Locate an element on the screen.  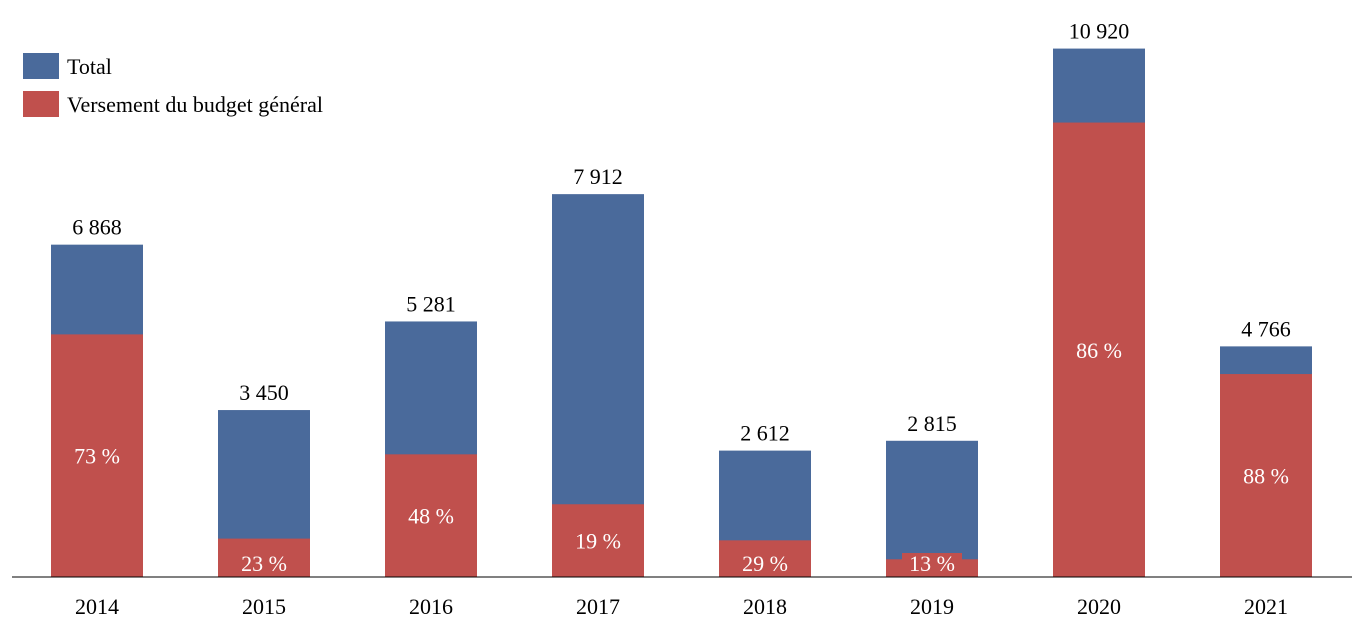
share-label-2017: 19 % is located at coordinates (598, 541).